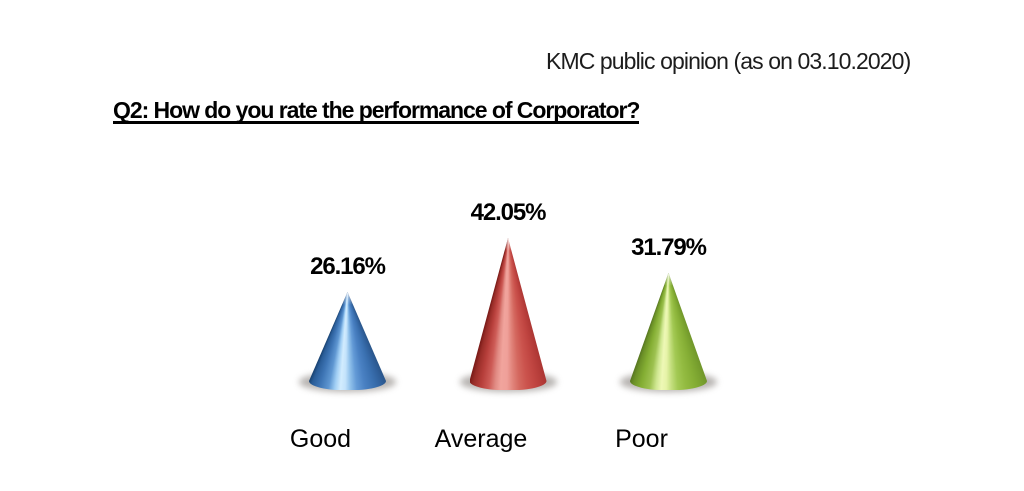 The image size is (1024, 491). I want to click on cone-good, so click(347, 341).